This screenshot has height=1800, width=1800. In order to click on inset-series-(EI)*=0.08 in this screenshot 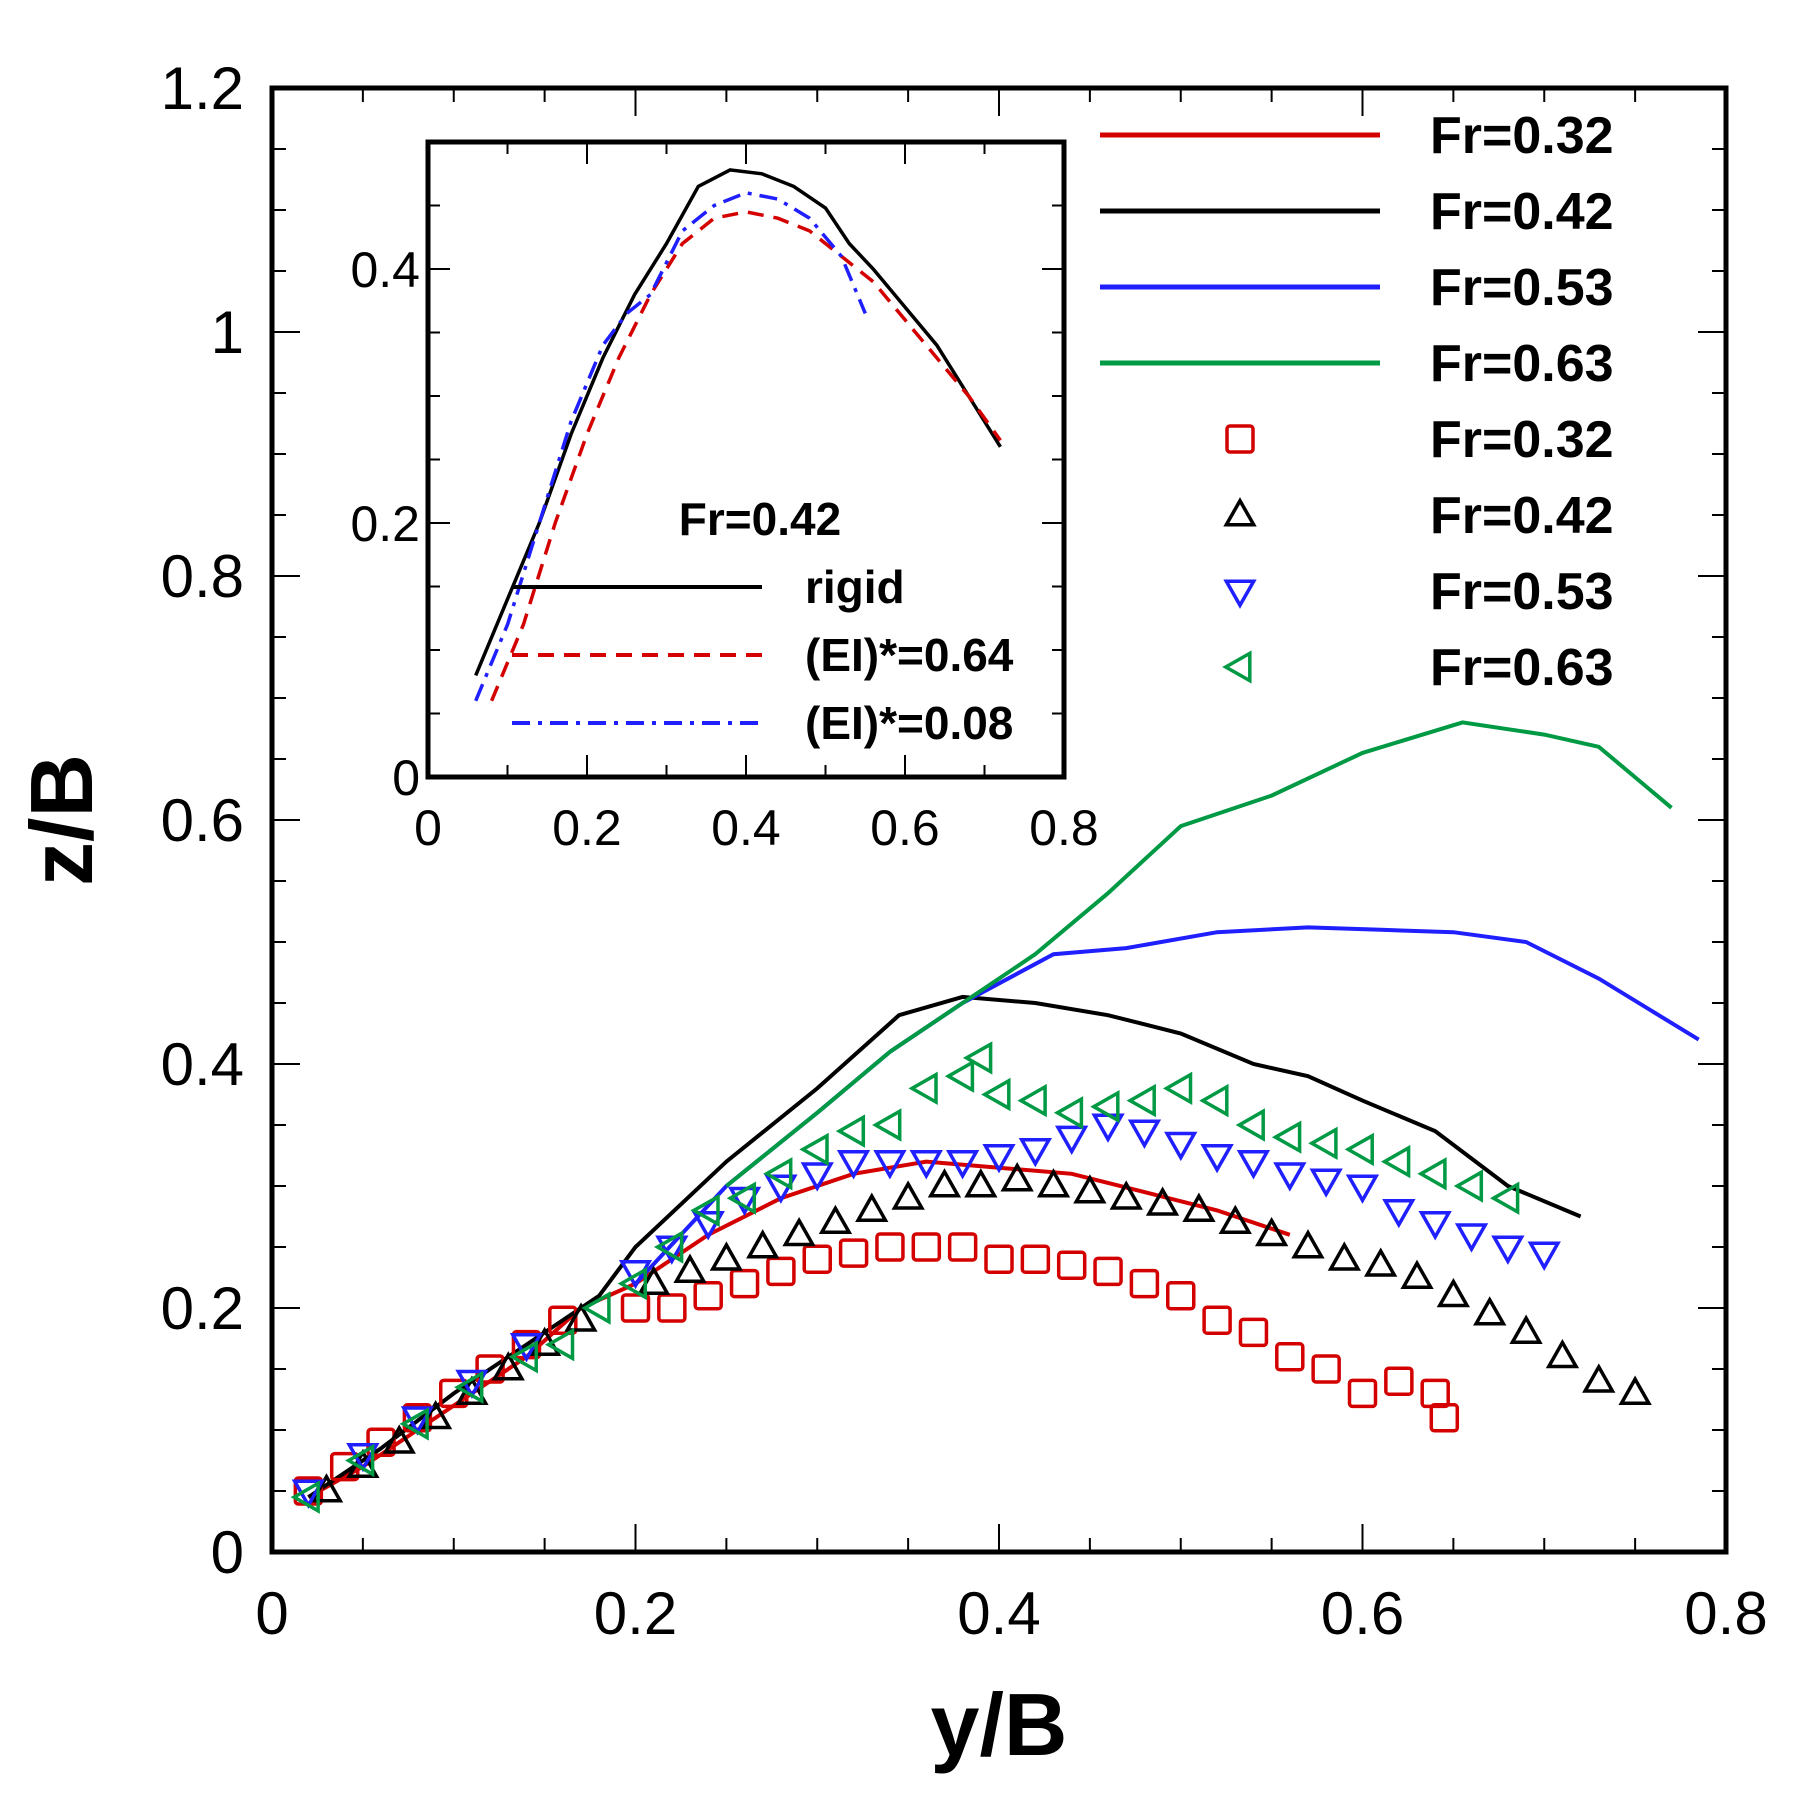, I will do `click(670, 446)`.